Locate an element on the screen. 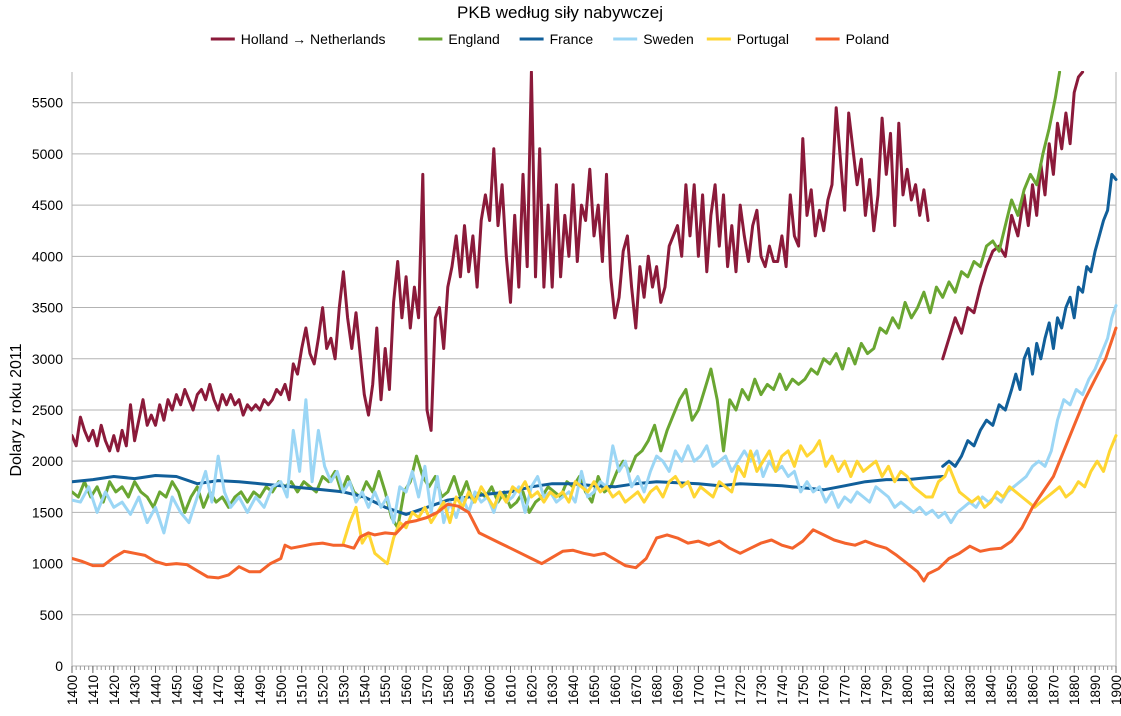  x-tick-label: 1560 is located at coordinates (406, 690).